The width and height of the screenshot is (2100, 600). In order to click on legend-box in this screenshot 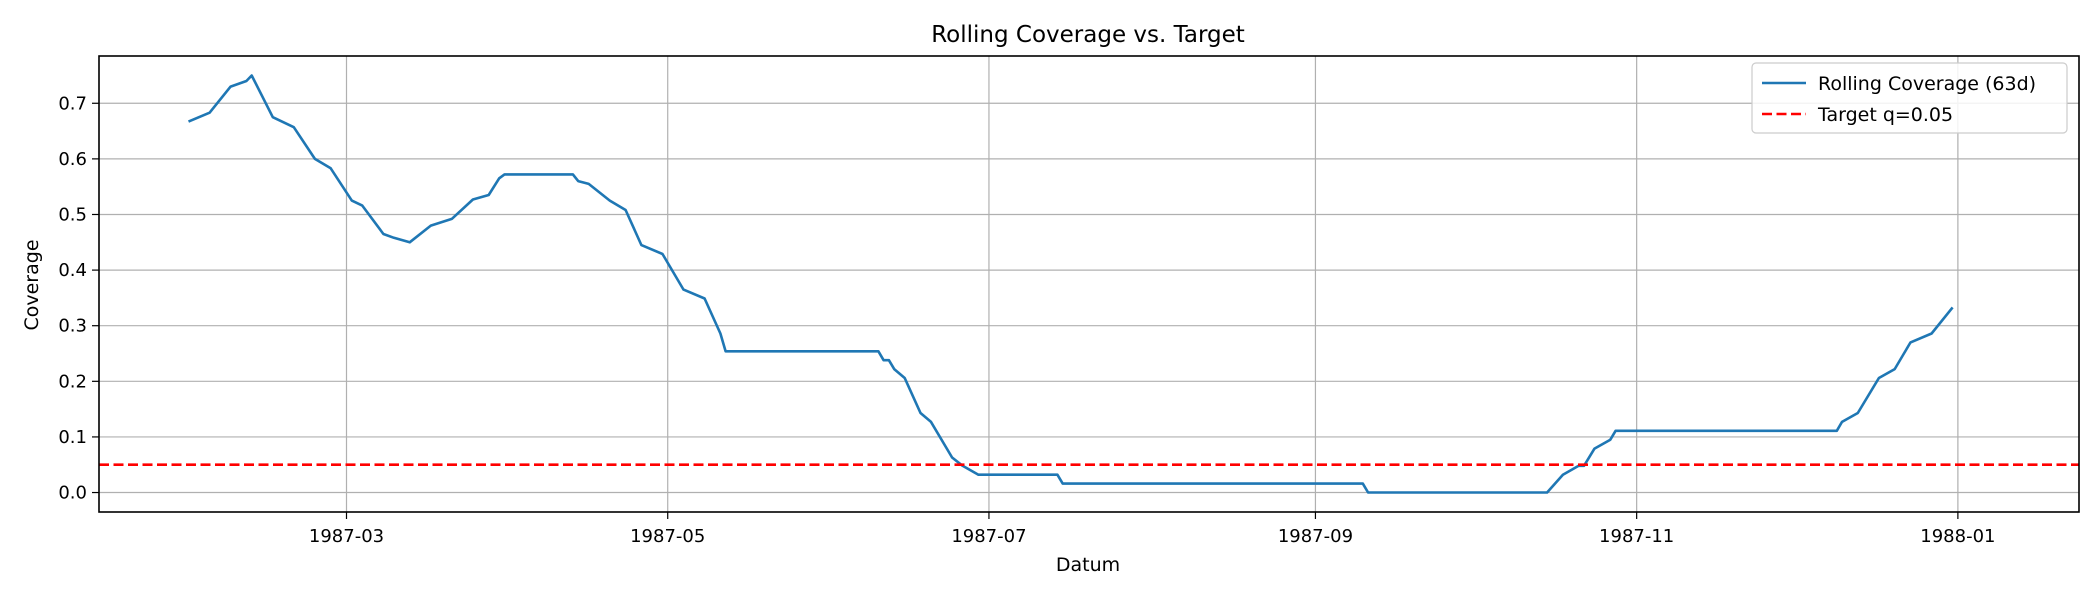, I will do `click(1909, 98)`.